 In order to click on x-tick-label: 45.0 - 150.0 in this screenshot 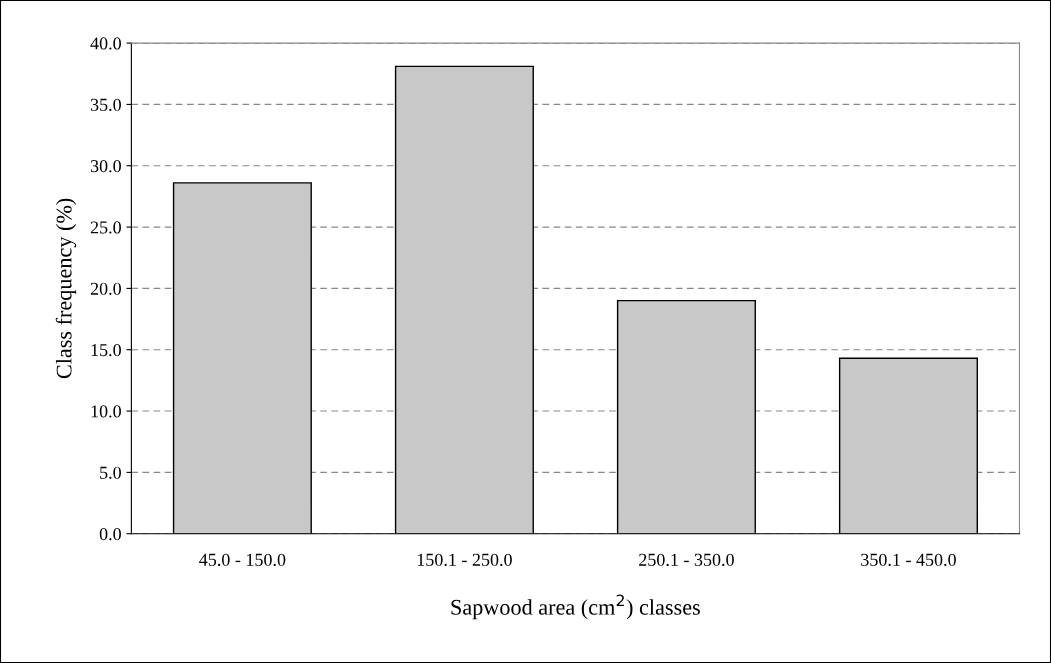, I will do `click(242, 559)`.